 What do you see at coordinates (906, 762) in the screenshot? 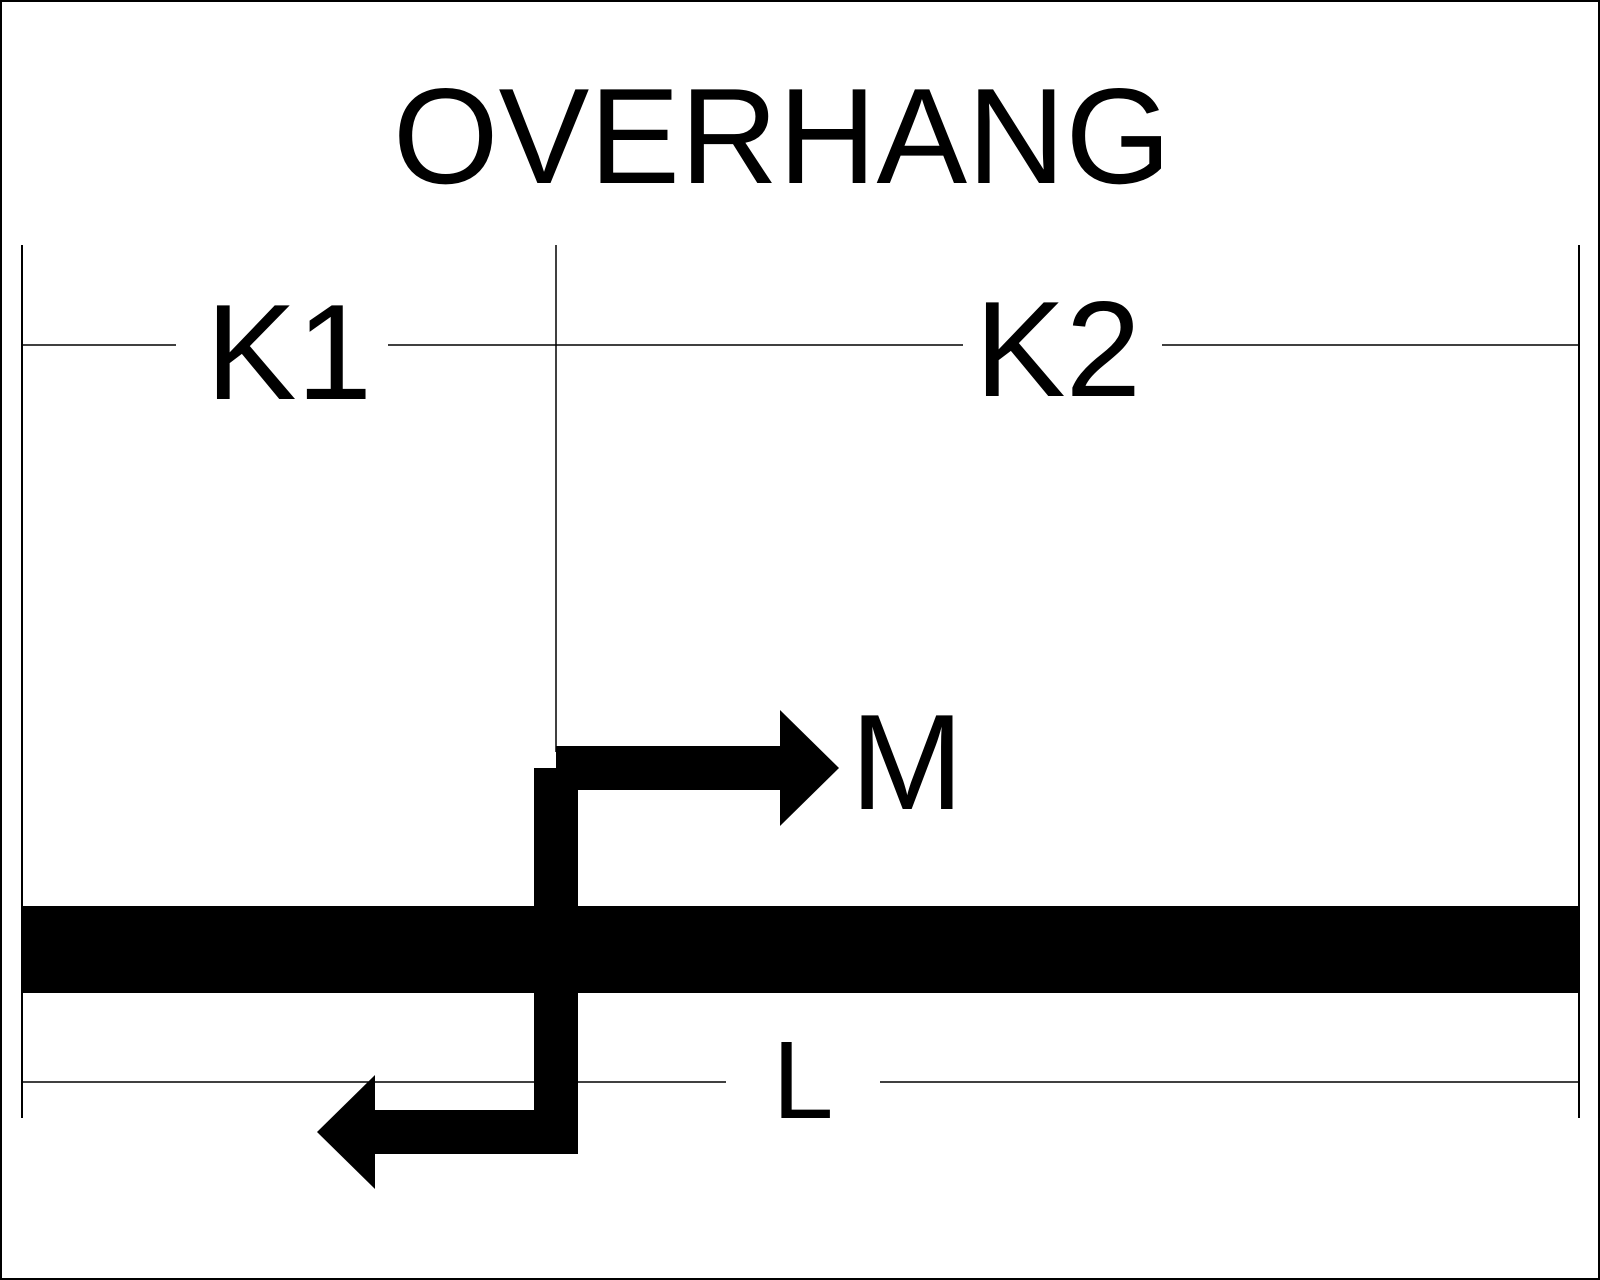
I see `moment-label: M` at bounding box center [906, 762].